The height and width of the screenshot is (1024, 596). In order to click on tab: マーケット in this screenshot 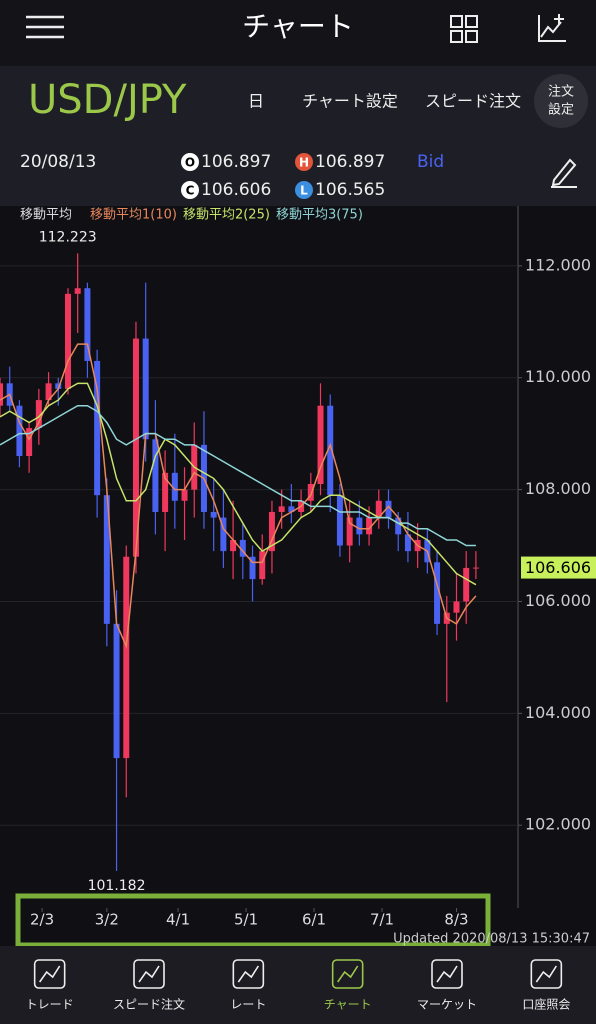, I will do `click(447, 985)`.